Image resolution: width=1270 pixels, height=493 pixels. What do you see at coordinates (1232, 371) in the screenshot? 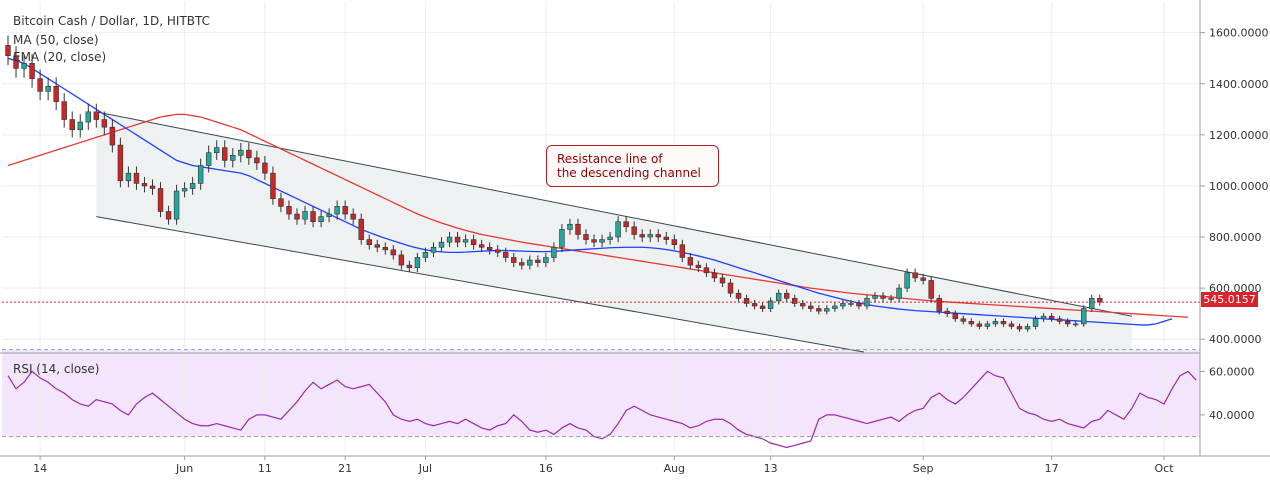
I see `rsi-tick-label: 60.0000` at bounding box center [1232, 371].